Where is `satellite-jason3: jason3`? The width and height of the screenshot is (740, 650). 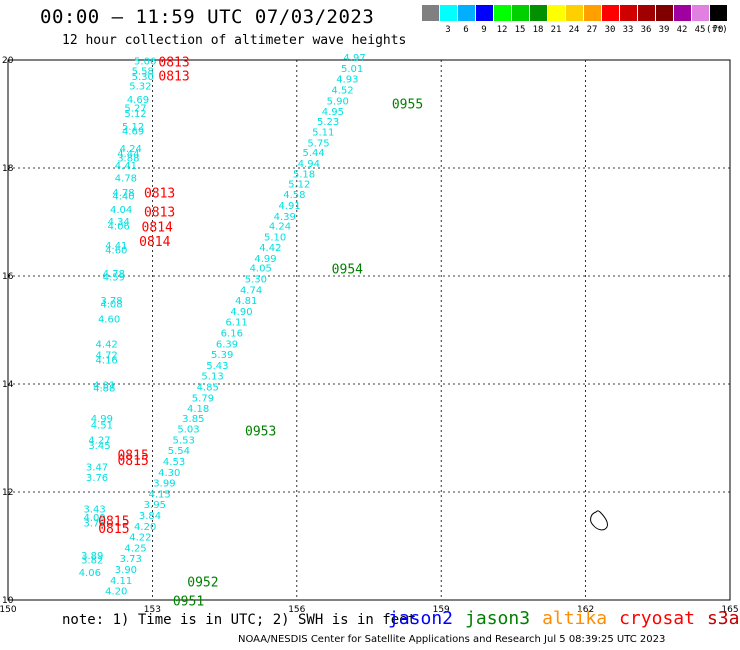
satellite-jason3: jason3 is located at coordinates (498, 618).